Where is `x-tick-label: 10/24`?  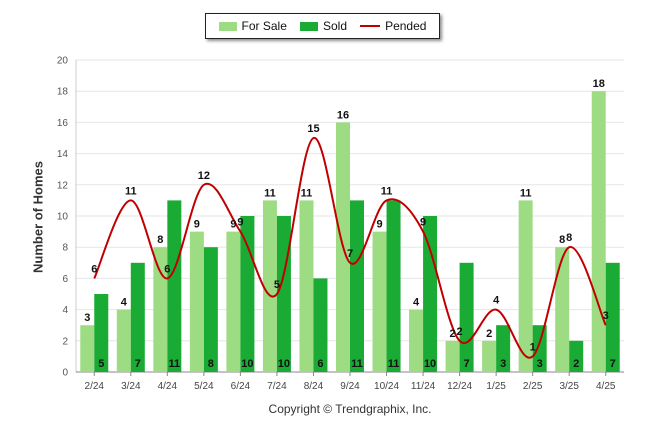 x-tick-label: 10/24 is located at coordinates (386, 386).